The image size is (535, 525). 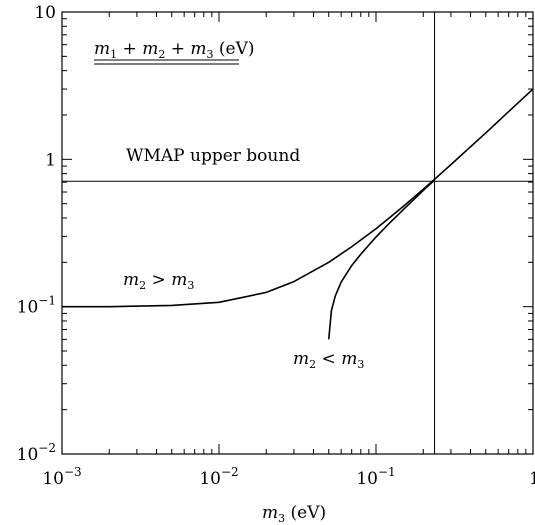 I want to click on plot-title: m1 + m2 + m3 (eV), so click(x=174, y=52).